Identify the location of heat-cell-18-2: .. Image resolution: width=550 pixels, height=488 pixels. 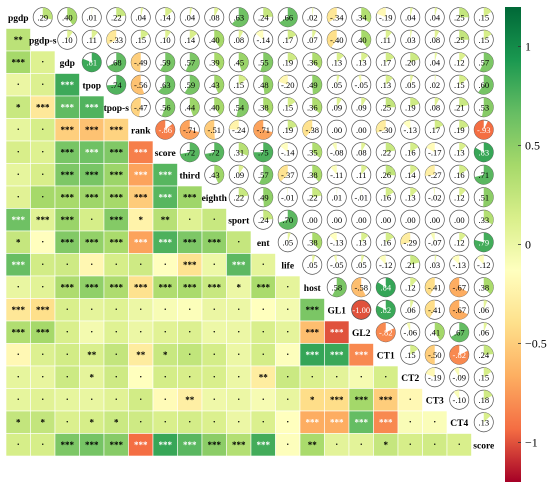
(67, 422).